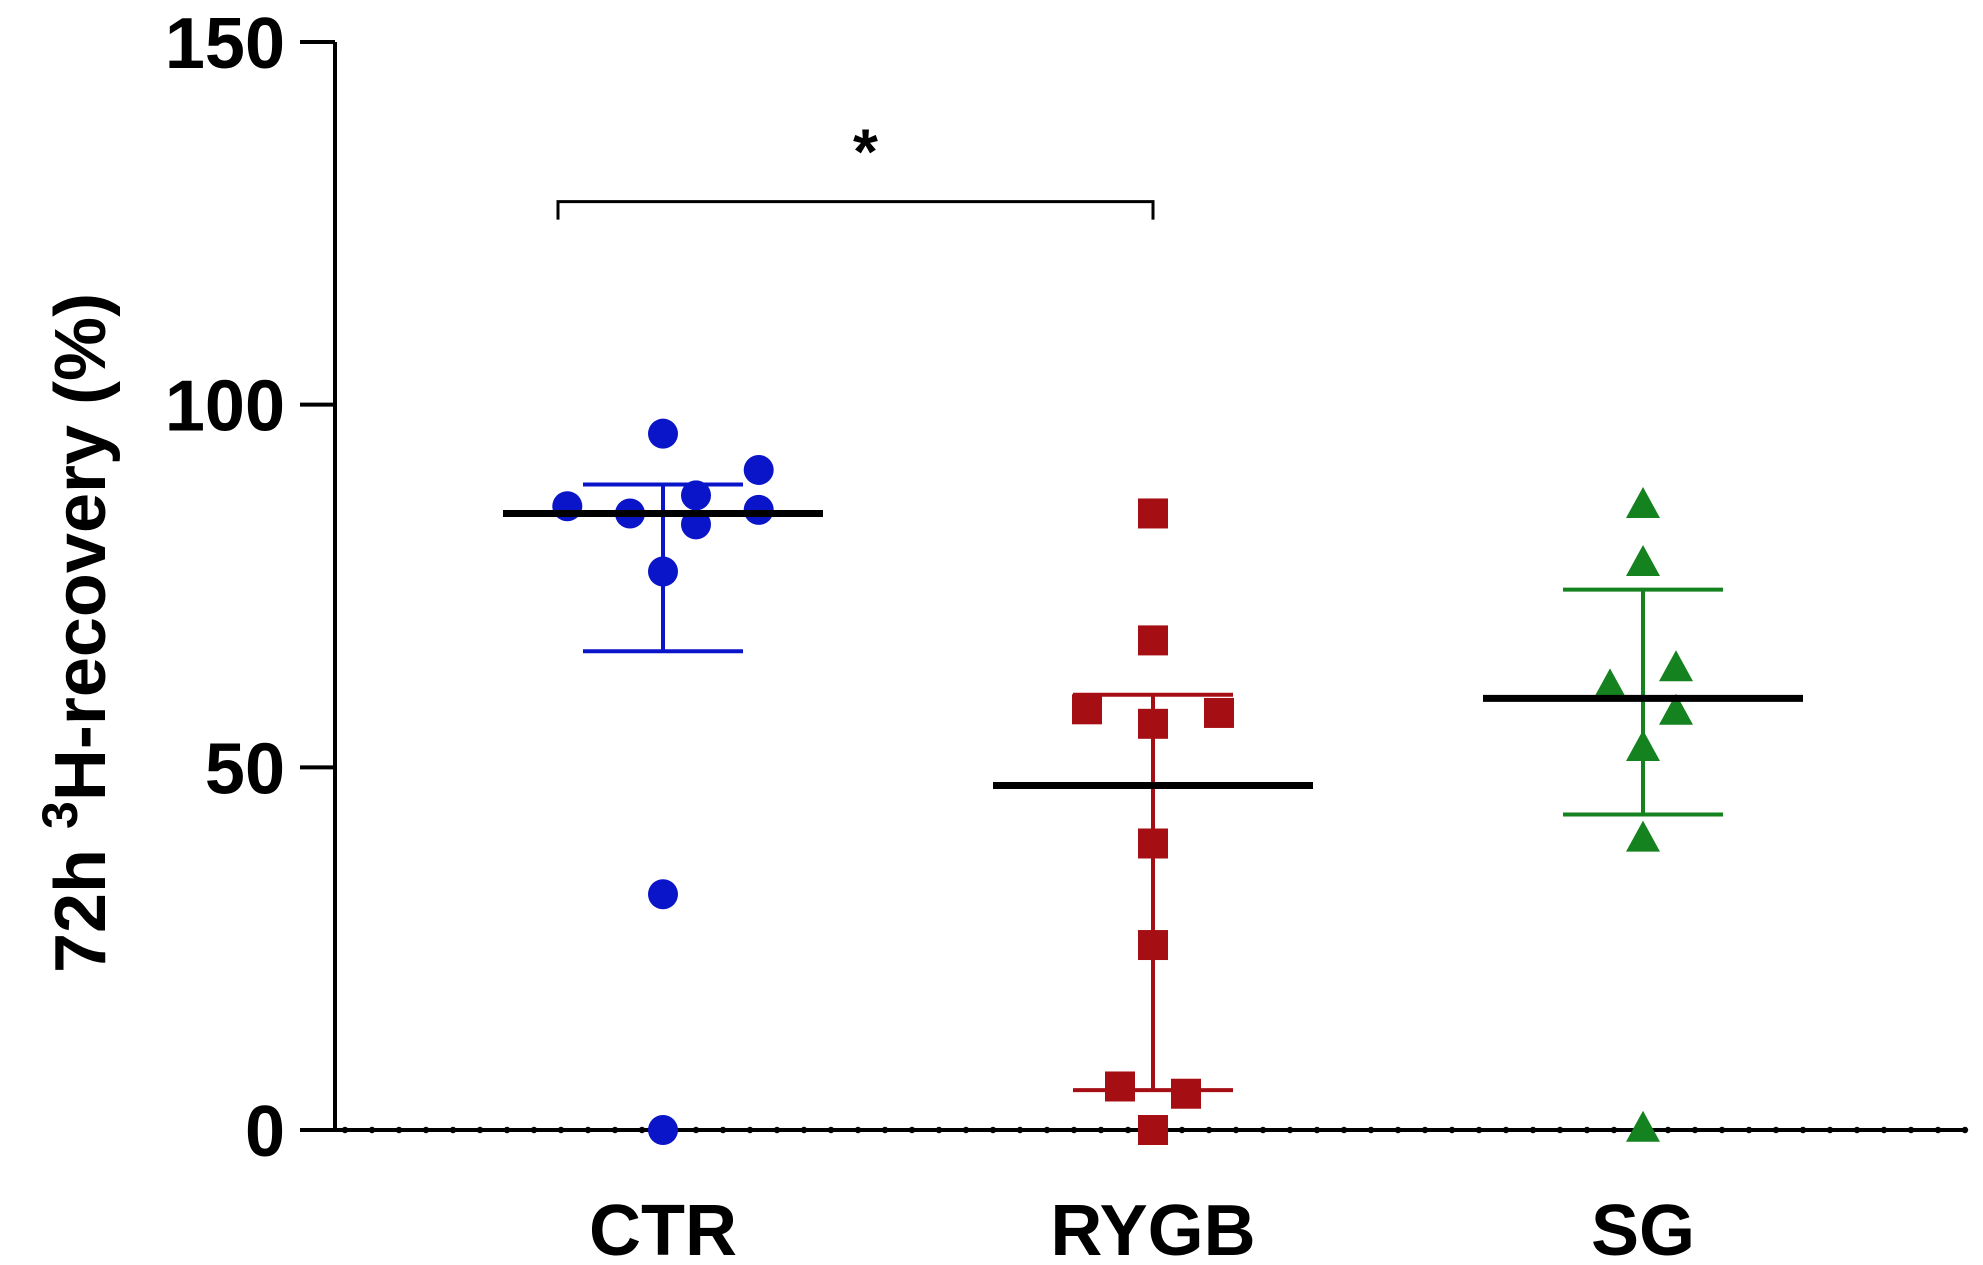 The image size is (1983, 1265). What do you see at coordinates (225, 407) in the screenshot?
I see `y-tick-label-100: 100` at bounding box center [225, 407].